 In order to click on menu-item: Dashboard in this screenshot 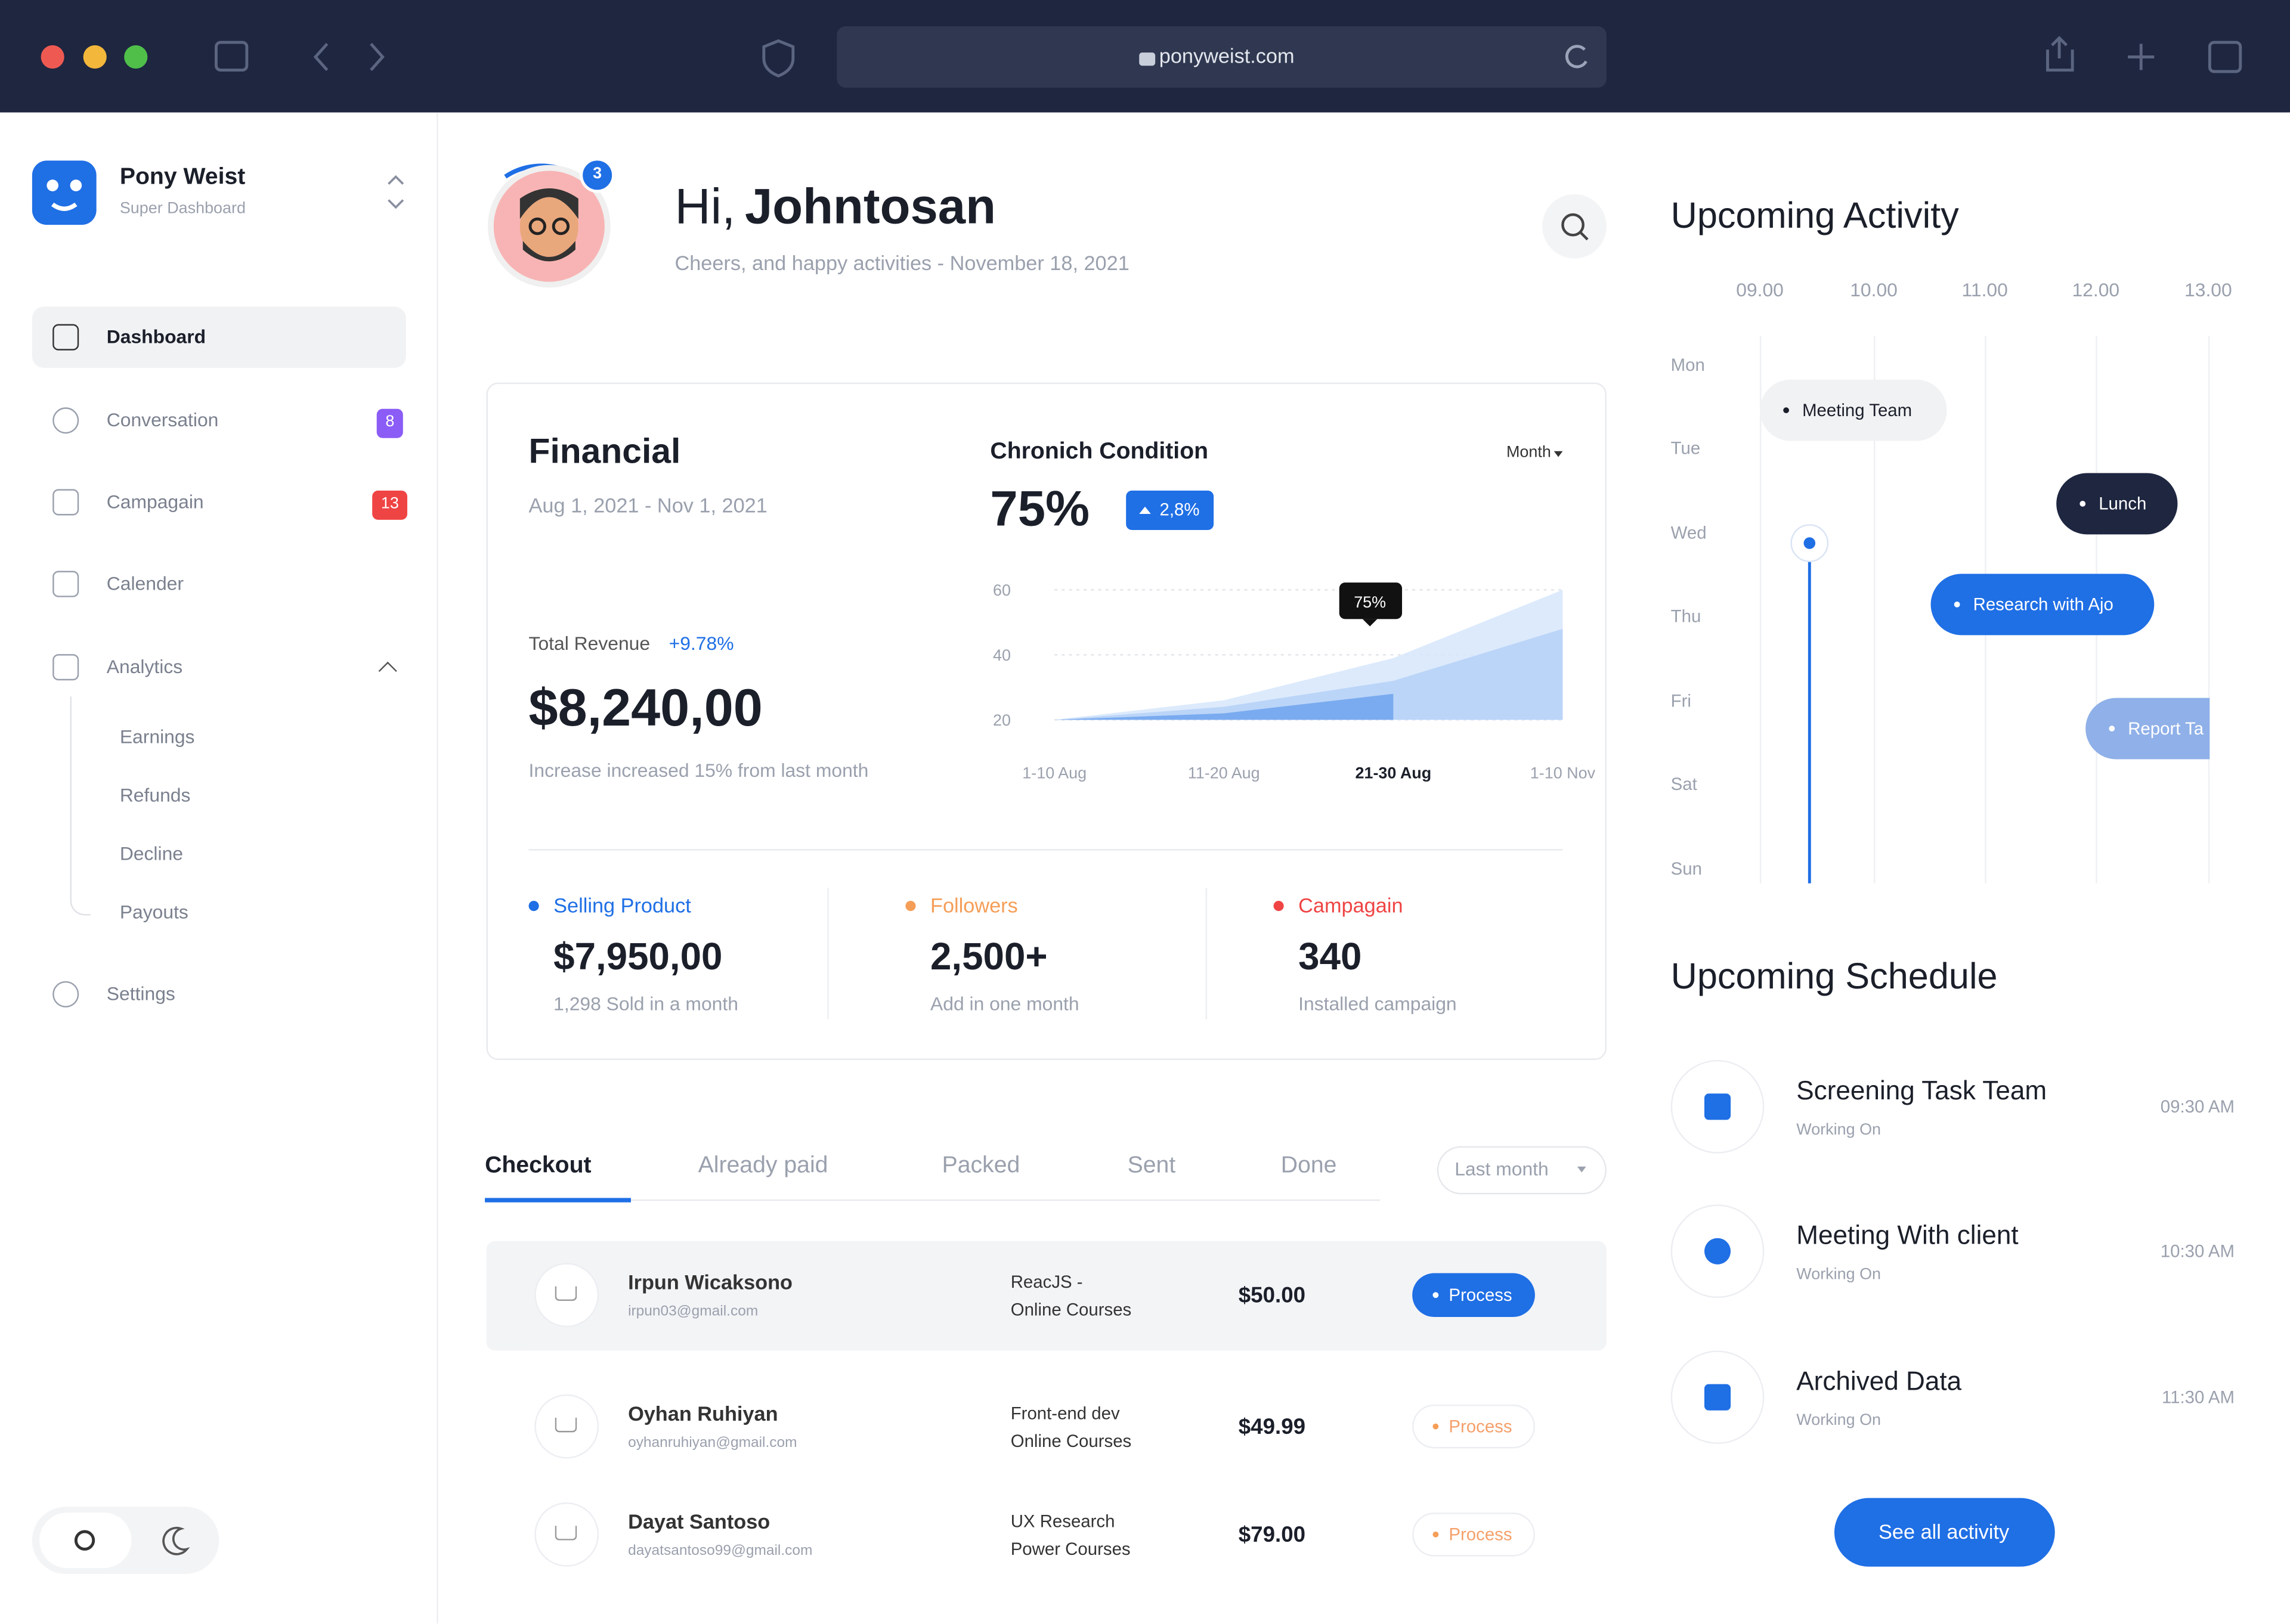, I will do `click(156, 336)`.